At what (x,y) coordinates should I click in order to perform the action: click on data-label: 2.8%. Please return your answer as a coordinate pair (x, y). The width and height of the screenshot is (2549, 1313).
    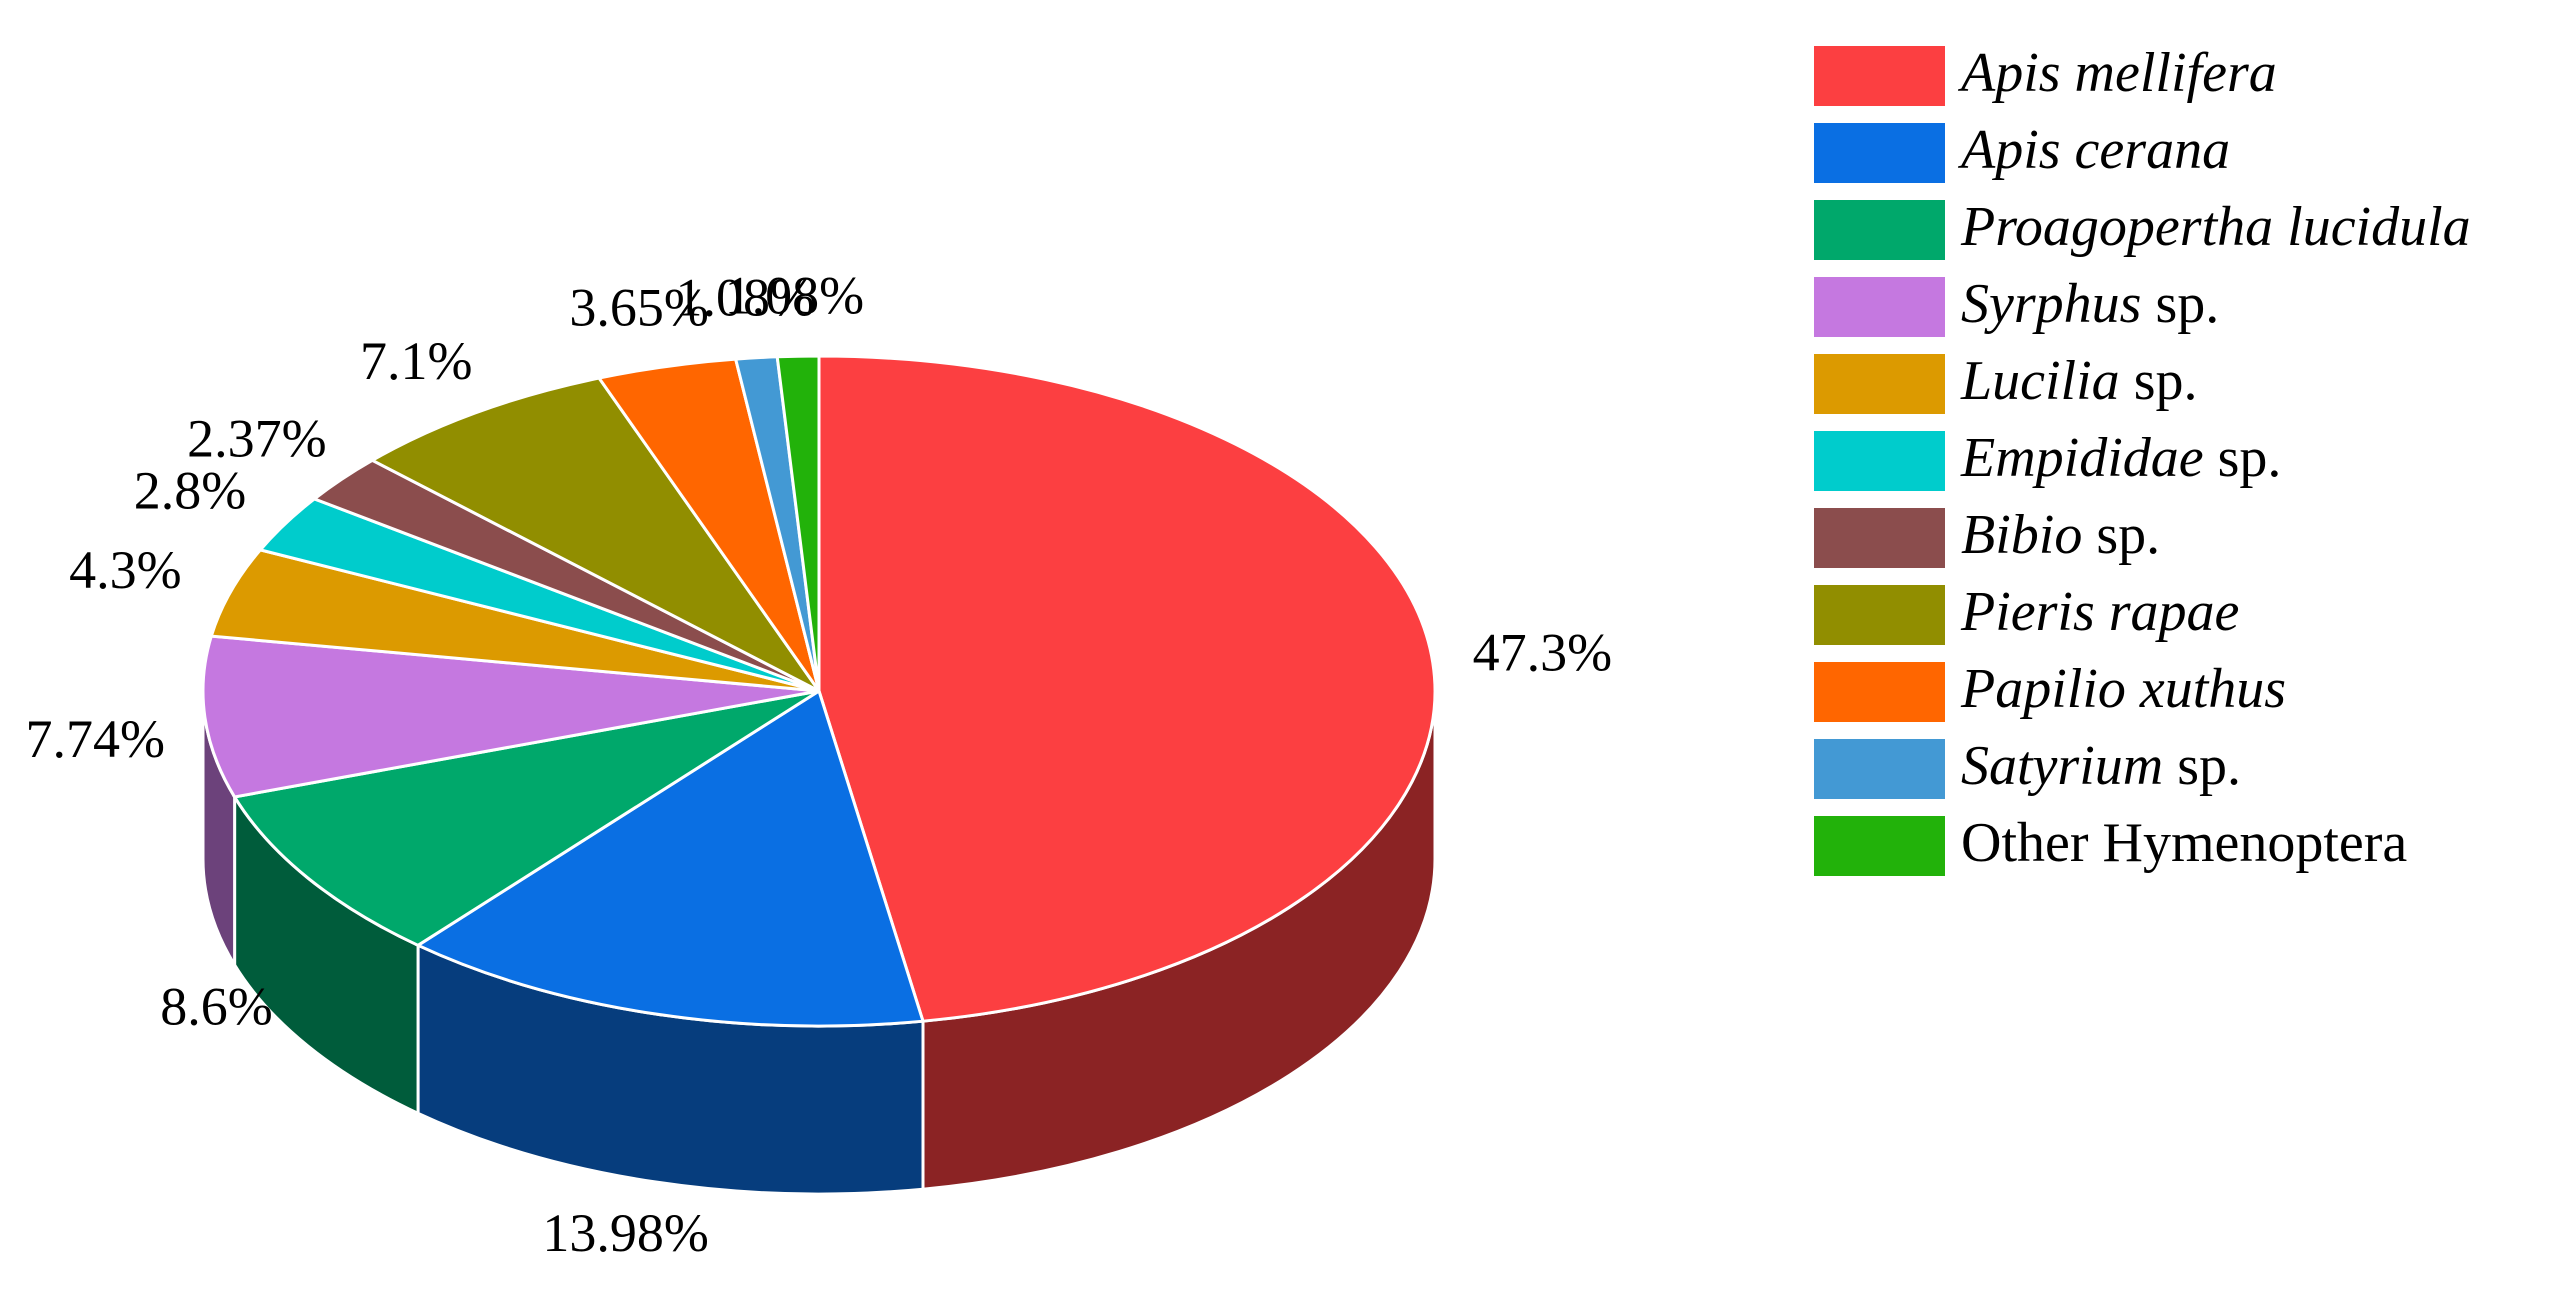
    Looking at the image, I should click on (190, 491).